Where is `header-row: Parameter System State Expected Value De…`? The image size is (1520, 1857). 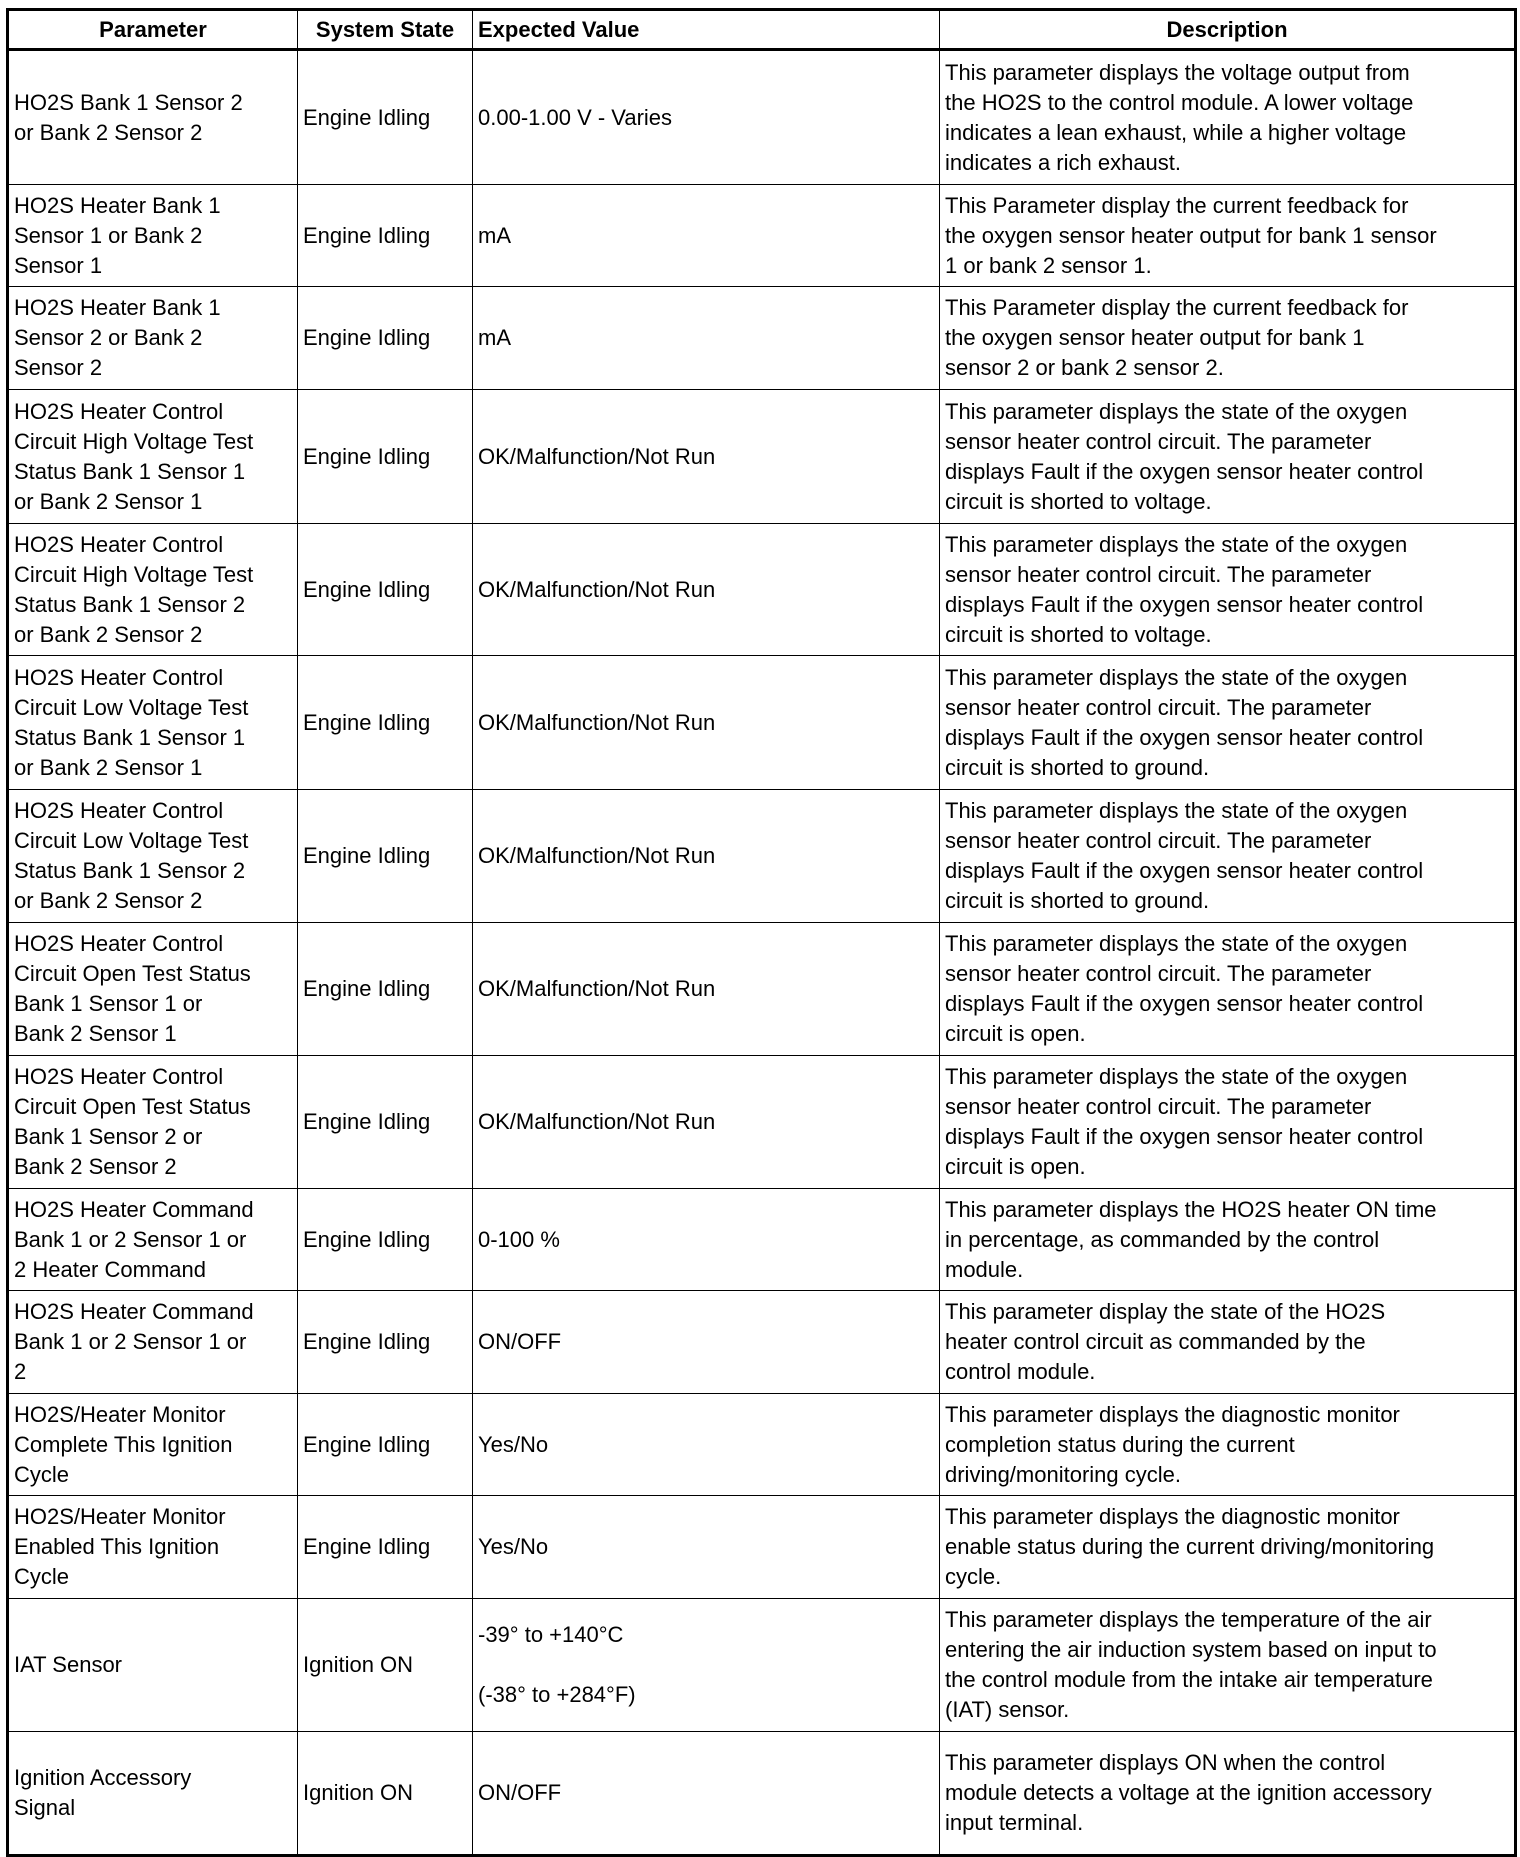 header-row: Parameter System State Expected Value De… is located at coordinates (761, 30).